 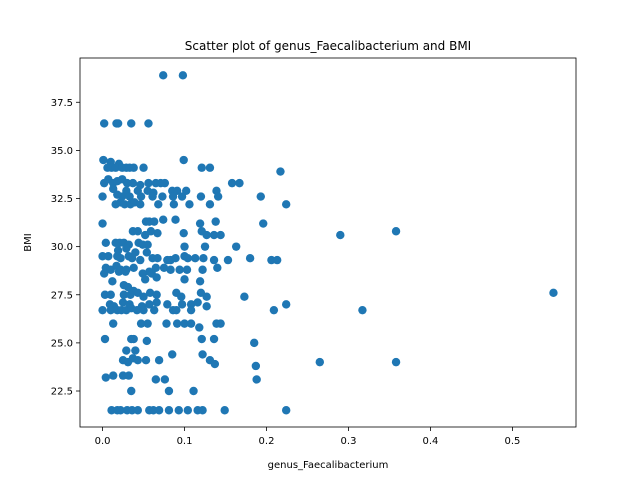 What do you see at coordinates (103, 441) in the screenshot?
I see `x-tick-label: 0.0` at bounding box center [103, 441].